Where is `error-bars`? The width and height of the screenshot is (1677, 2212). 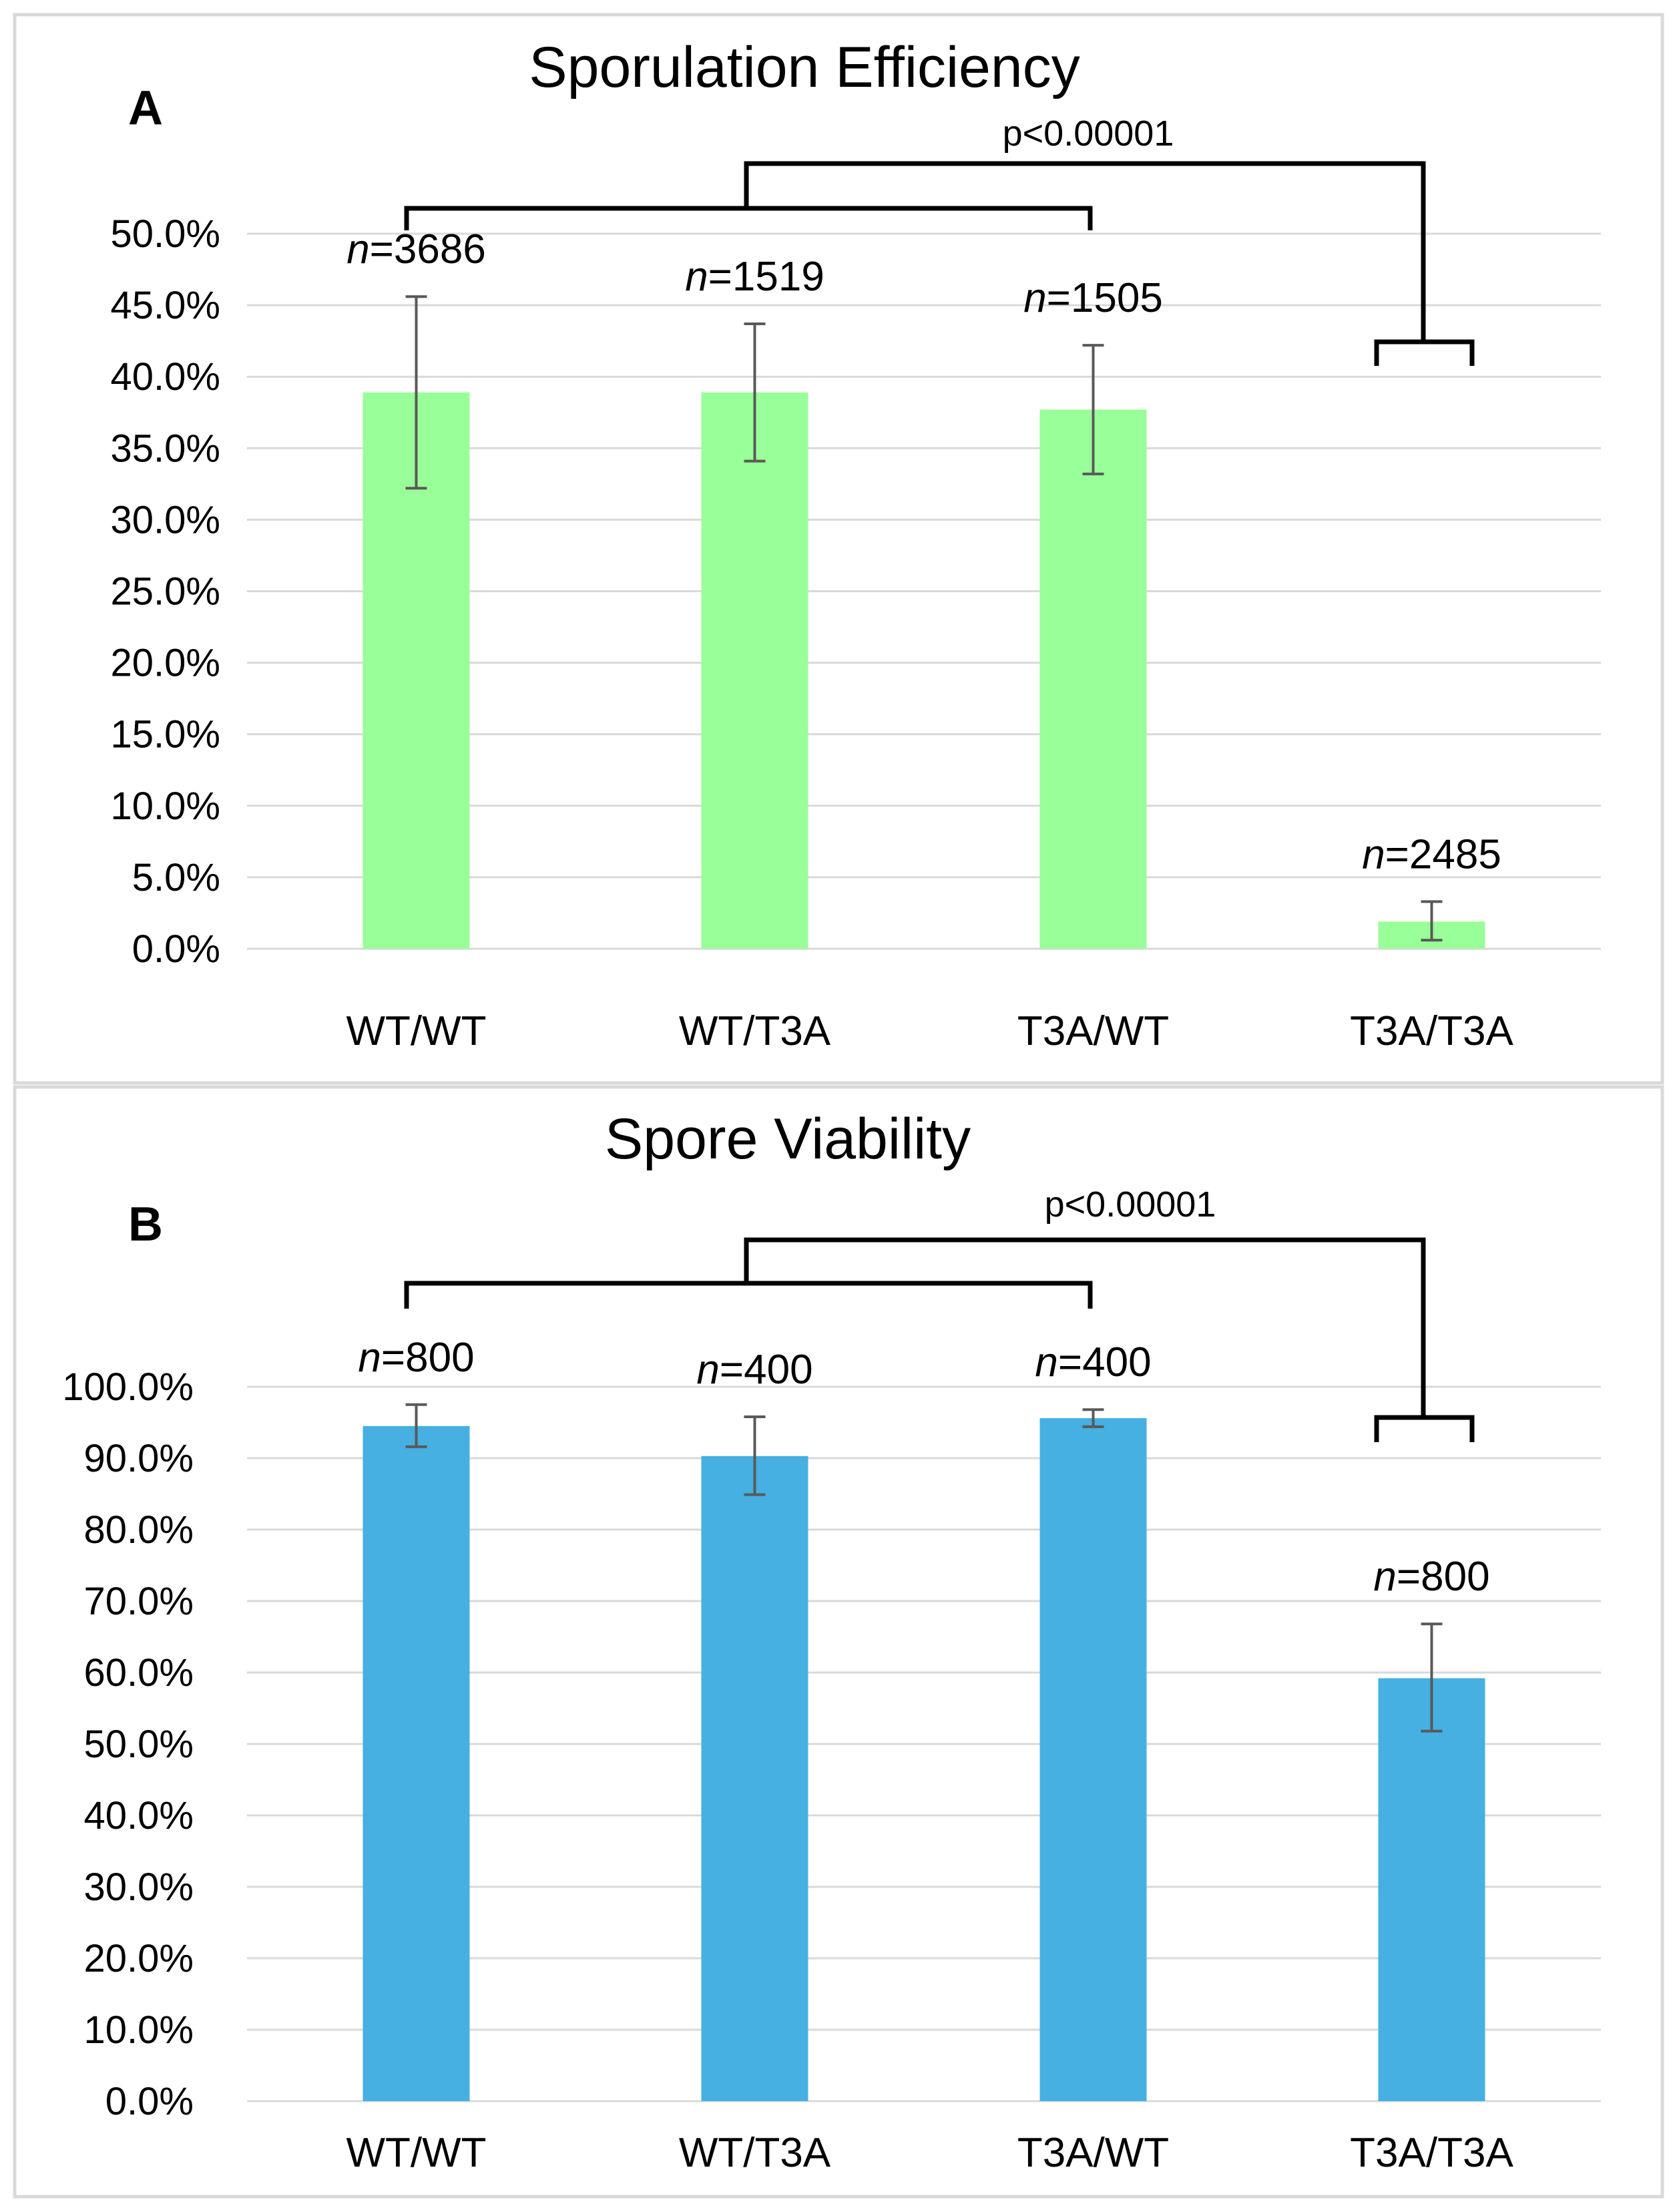 error-bars is located at coordinates (924, 1568).